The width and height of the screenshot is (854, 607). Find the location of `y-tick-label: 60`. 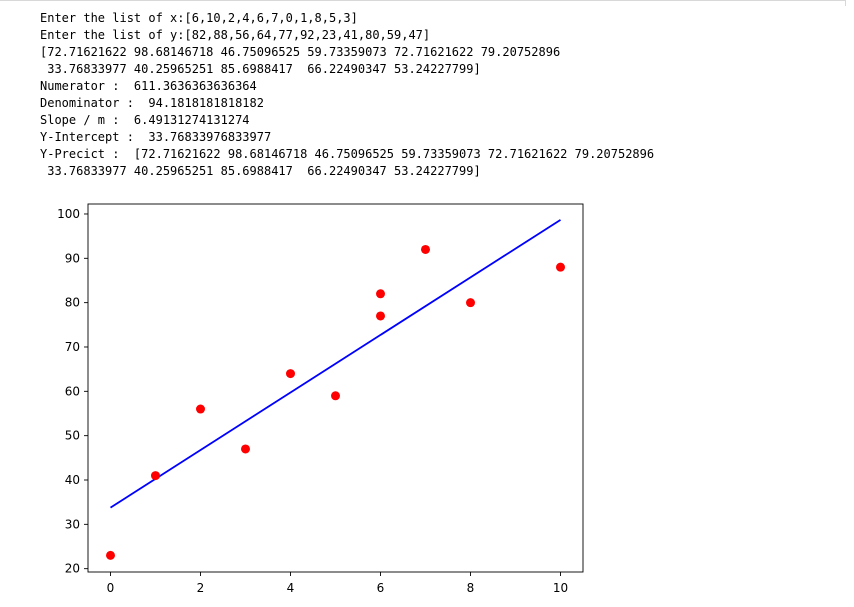

y-tick-label: 60 is located at coordinates (72, 391).